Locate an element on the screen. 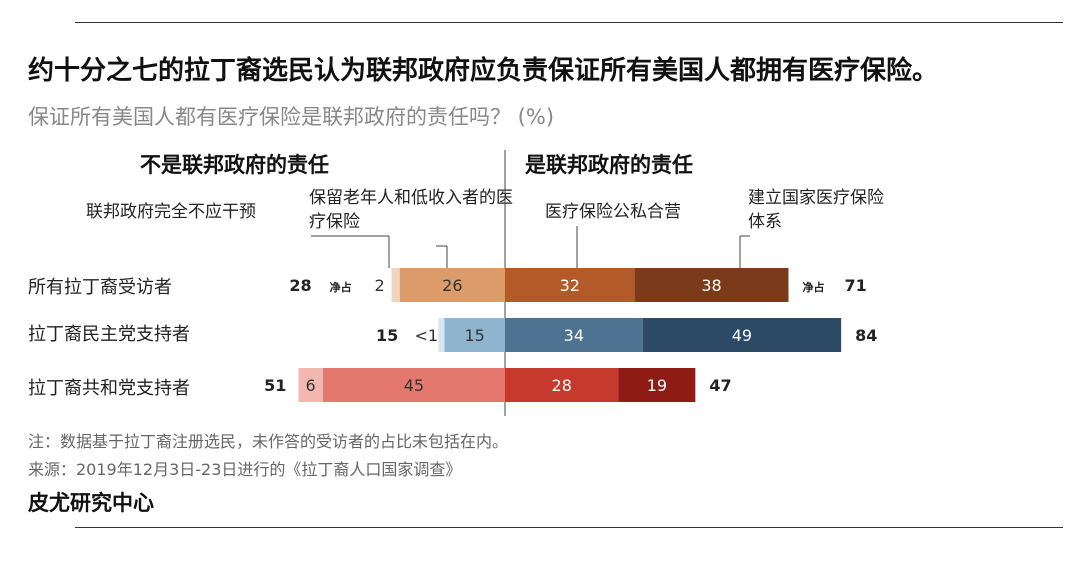 The height and width of the screenshot is (565, 1080). row-label-democrats: 拉丁裔民主党支持者 is located at coordinates (109, 334).